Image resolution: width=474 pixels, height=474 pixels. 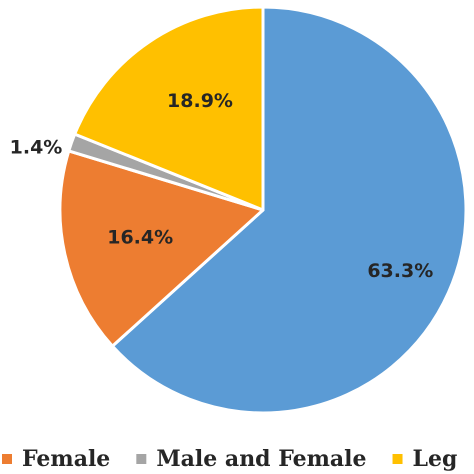 I want to click on legend-label-3: Leg, so click(x=435, y=459).